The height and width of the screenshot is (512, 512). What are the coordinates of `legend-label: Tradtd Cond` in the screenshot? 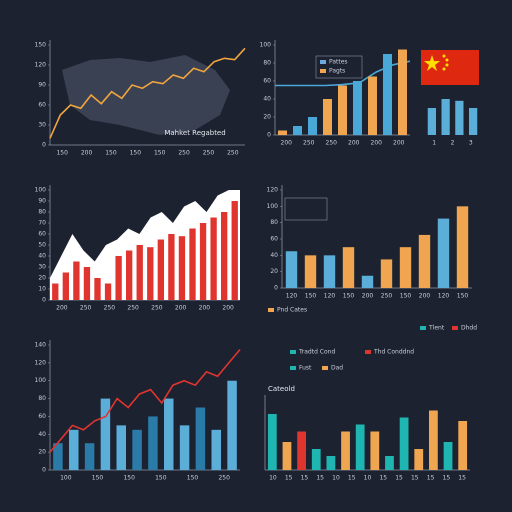 It's located at (316, 352).